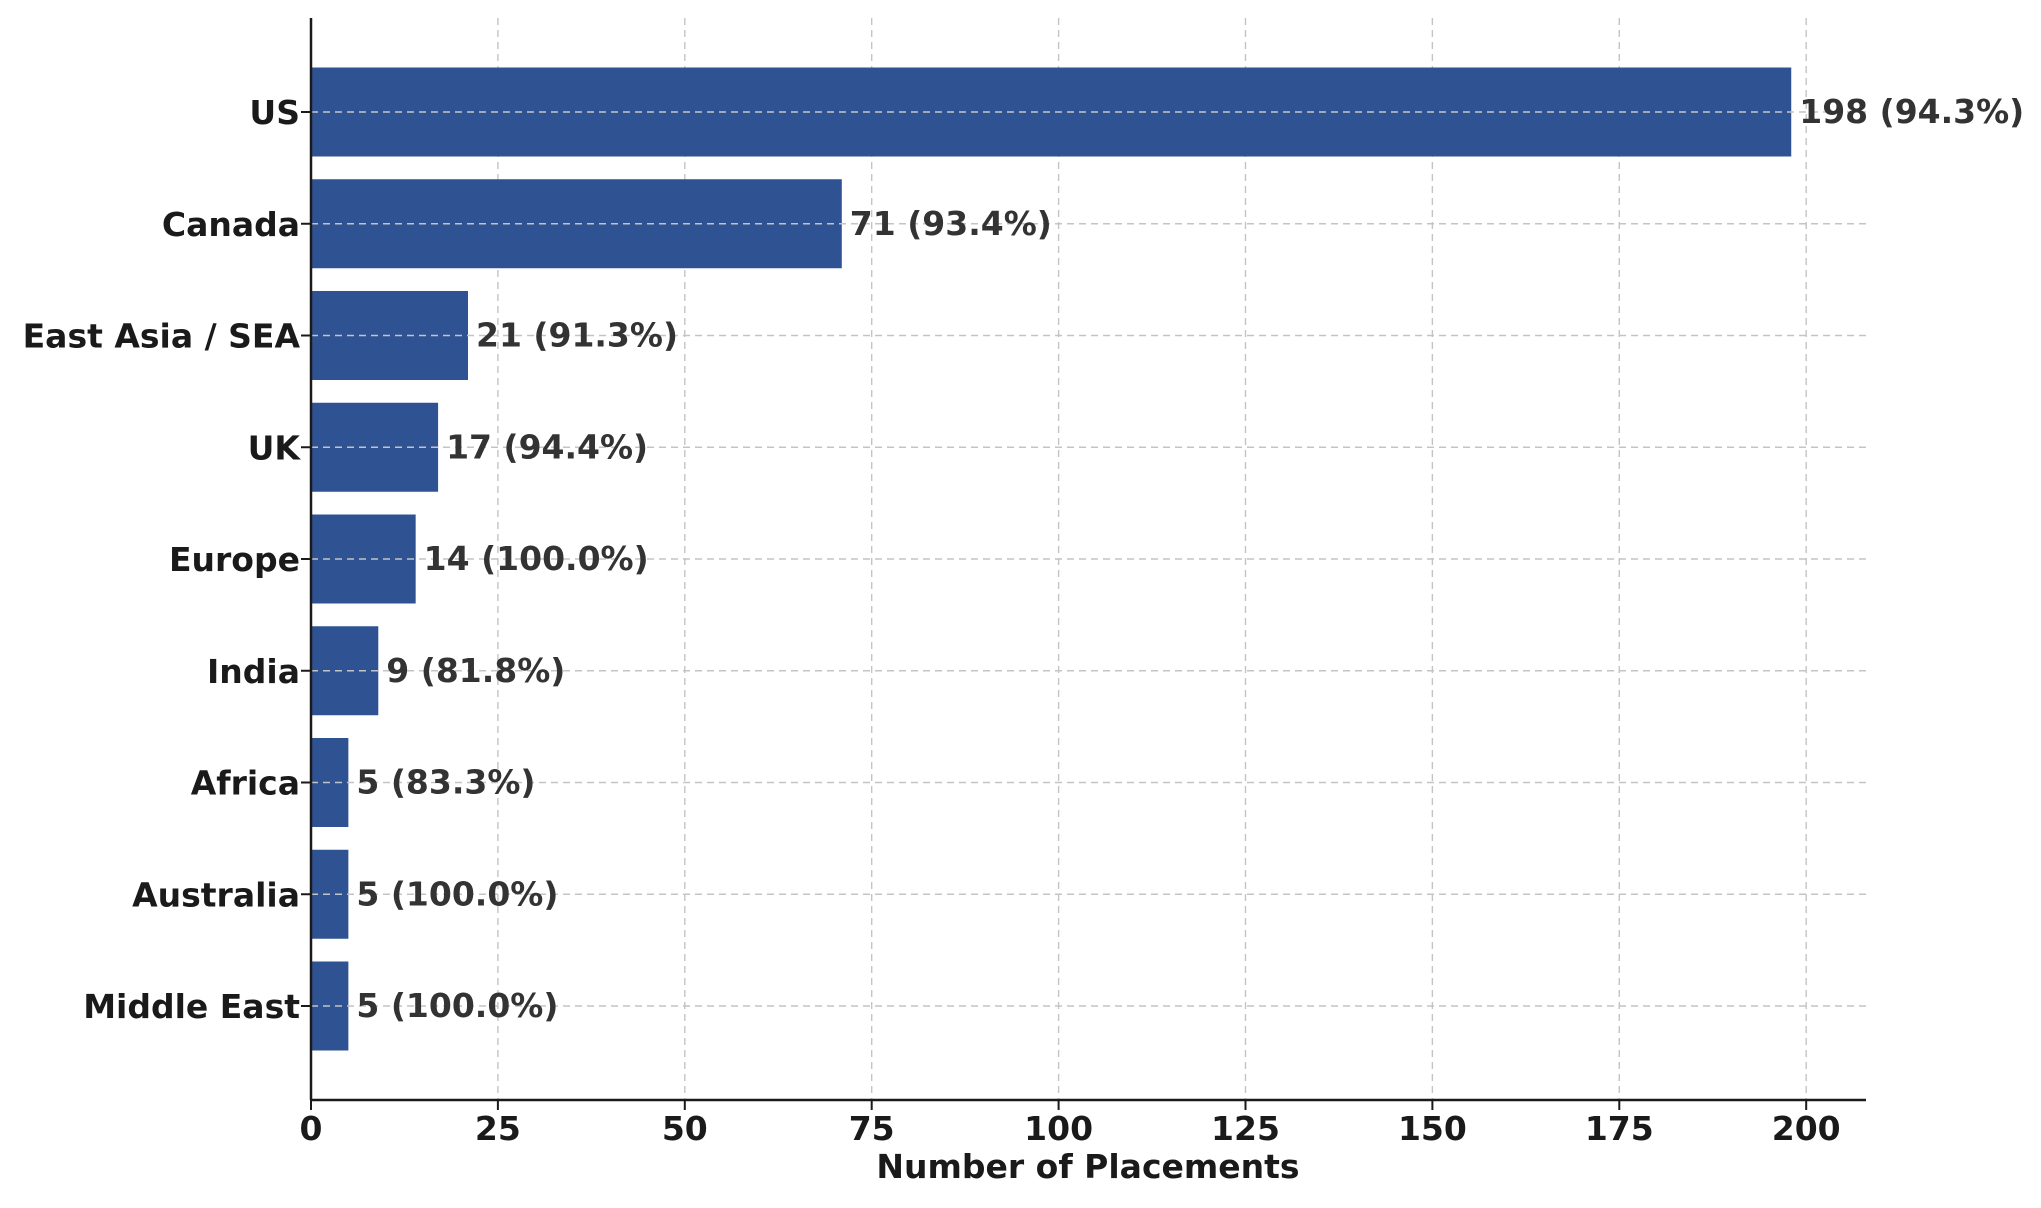 The height and width of the screenshot is (1208, 2041). I want to click on x-tick-label: 150, so click(1432, 1128).